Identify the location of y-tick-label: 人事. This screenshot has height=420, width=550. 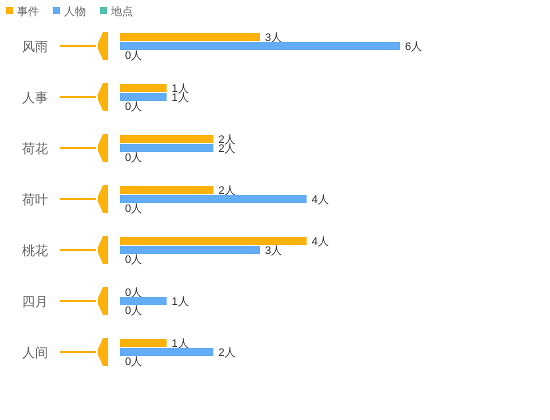
(35, 97).